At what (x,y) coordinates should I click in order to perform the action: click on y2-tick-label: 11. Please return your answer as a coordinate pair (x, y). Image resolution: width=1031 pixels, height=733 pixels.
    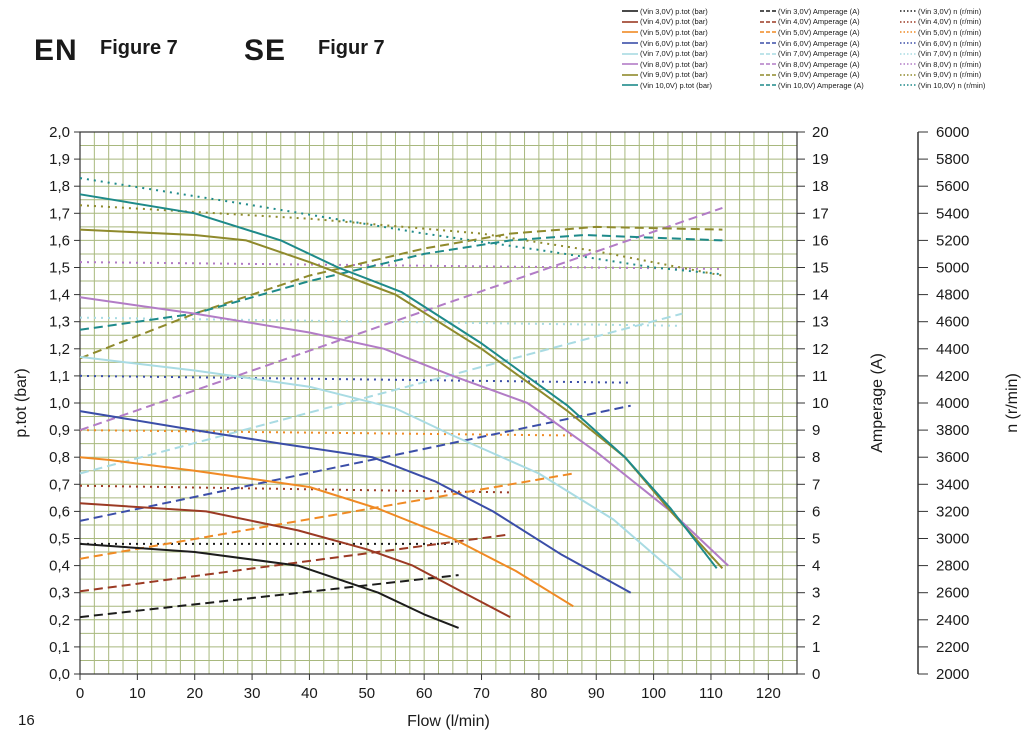
    Looking at the image, I should click on (820, 376).